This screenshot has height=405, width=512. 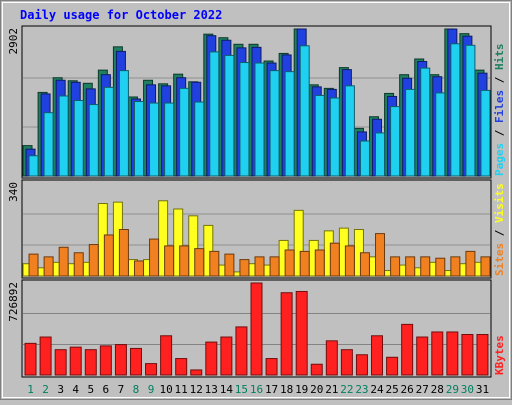 What do you see at coordinates (211, 389) in the screenshot?
I see `x-tick-label-13: 13` at bounding box center [211, 389].